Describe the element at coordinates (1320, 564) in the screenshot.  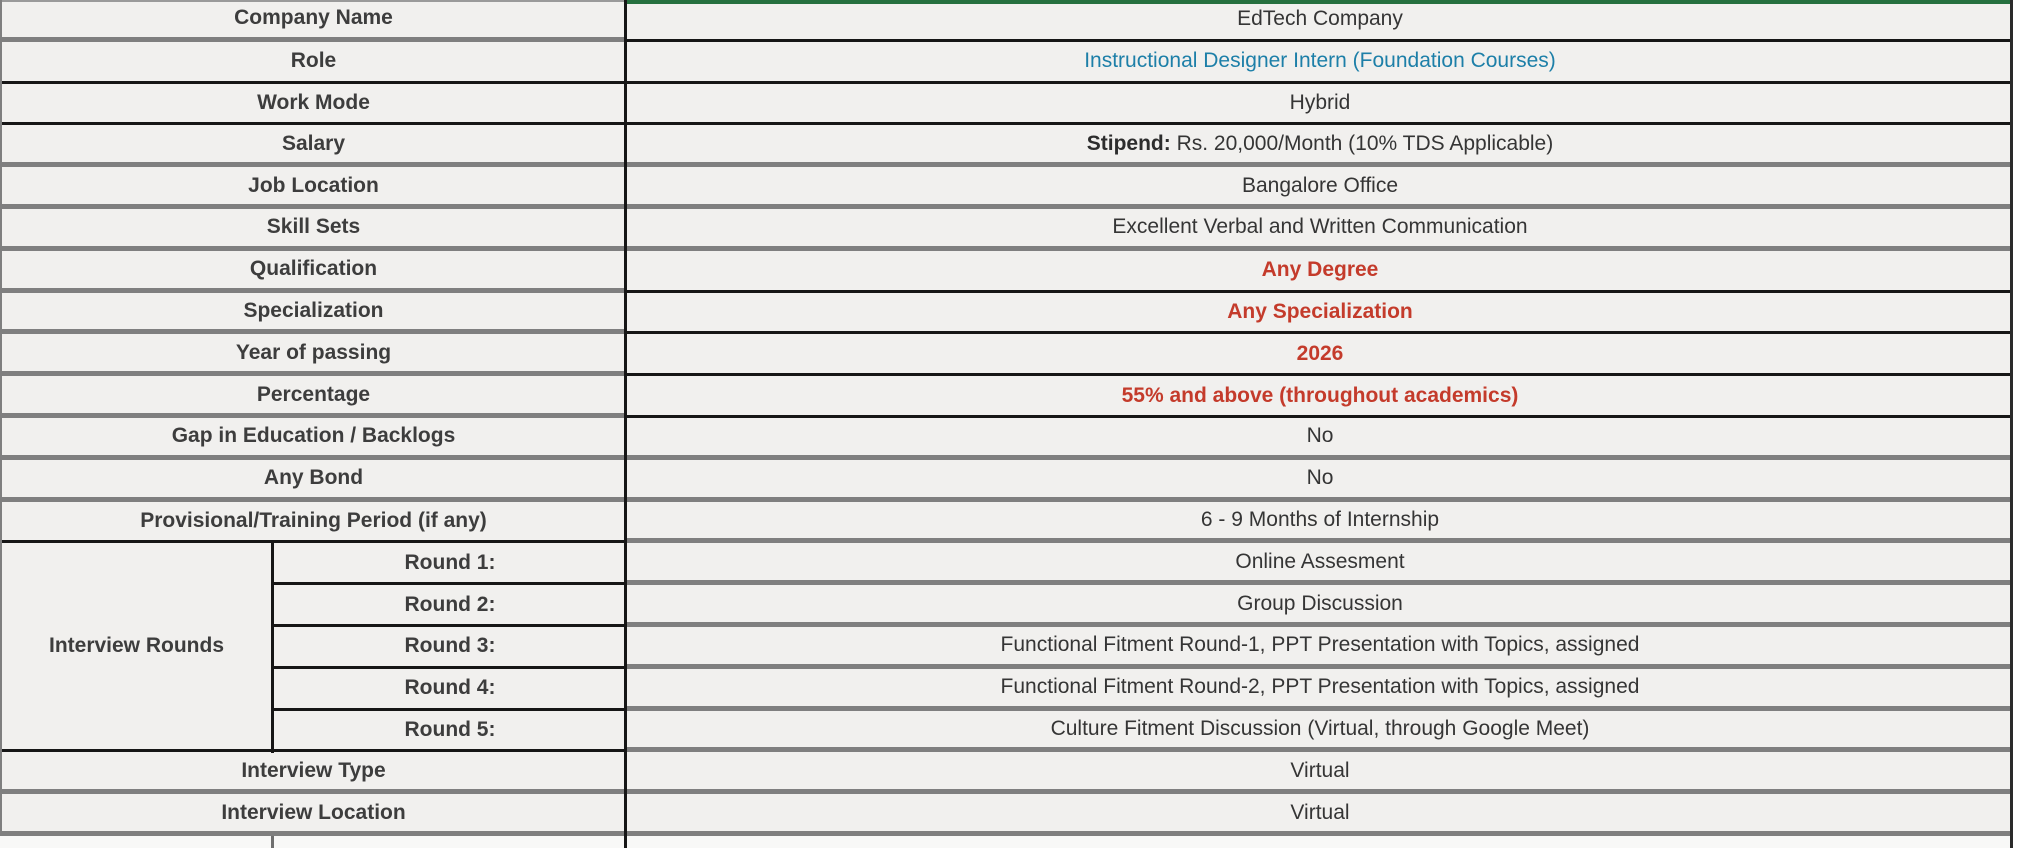
I see `round-1-value: Online Assesment` at that location.